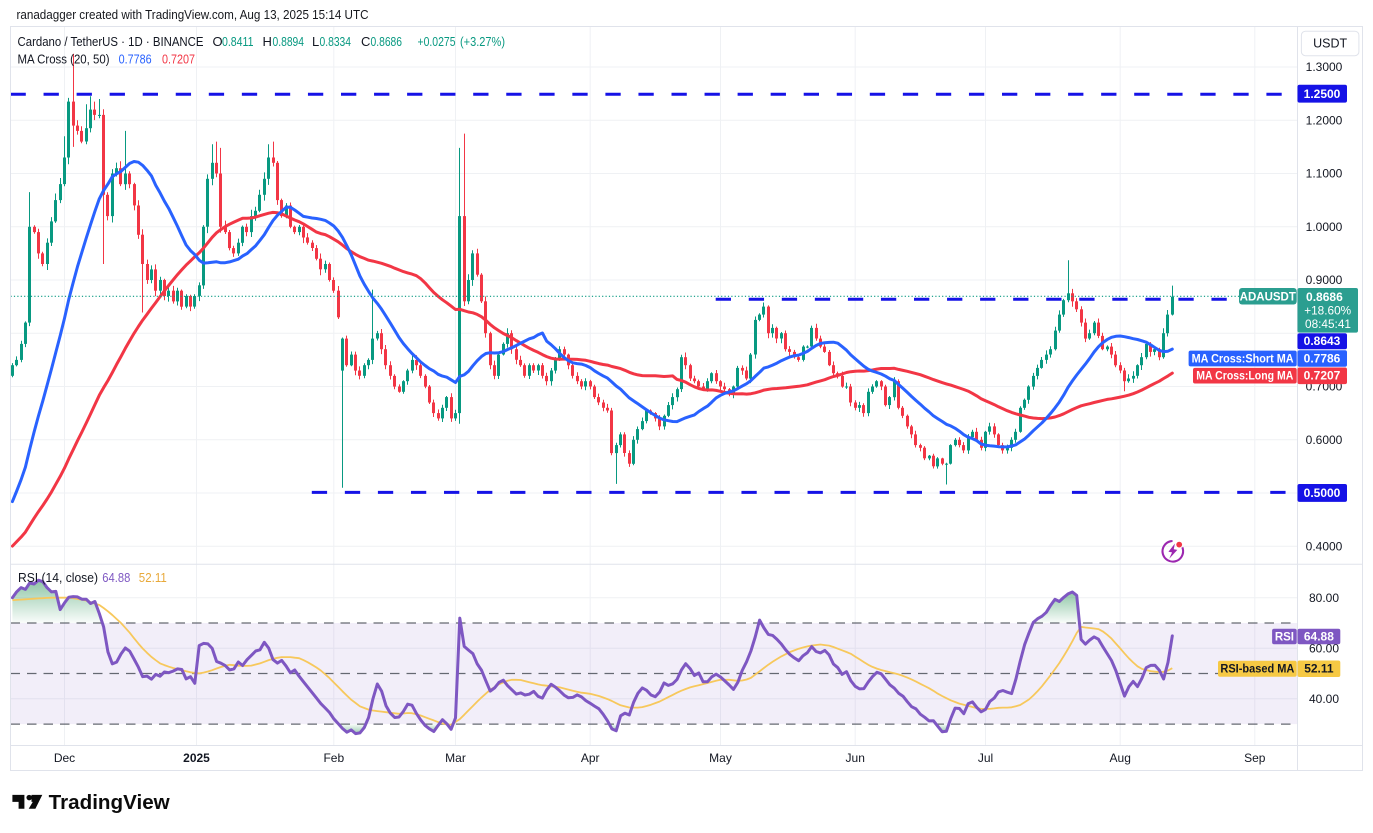 The height and width of the screenshot is (833, 1373). What do you see at coordinates (1284, 638) in the screenshot?
I see `svg-text: RSI` at bounding box center [1284, 638].